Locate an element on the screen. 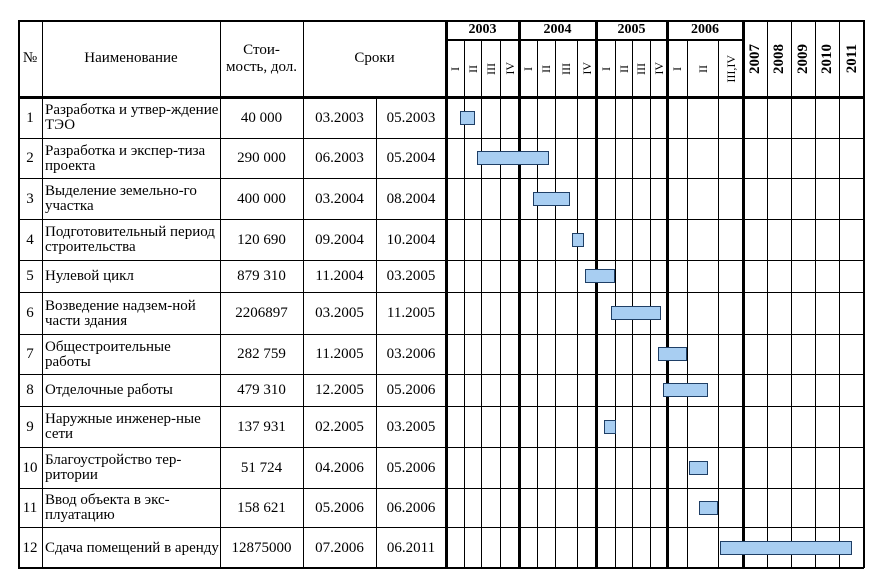  table-bottom-border is located at coordinates (441, 568).